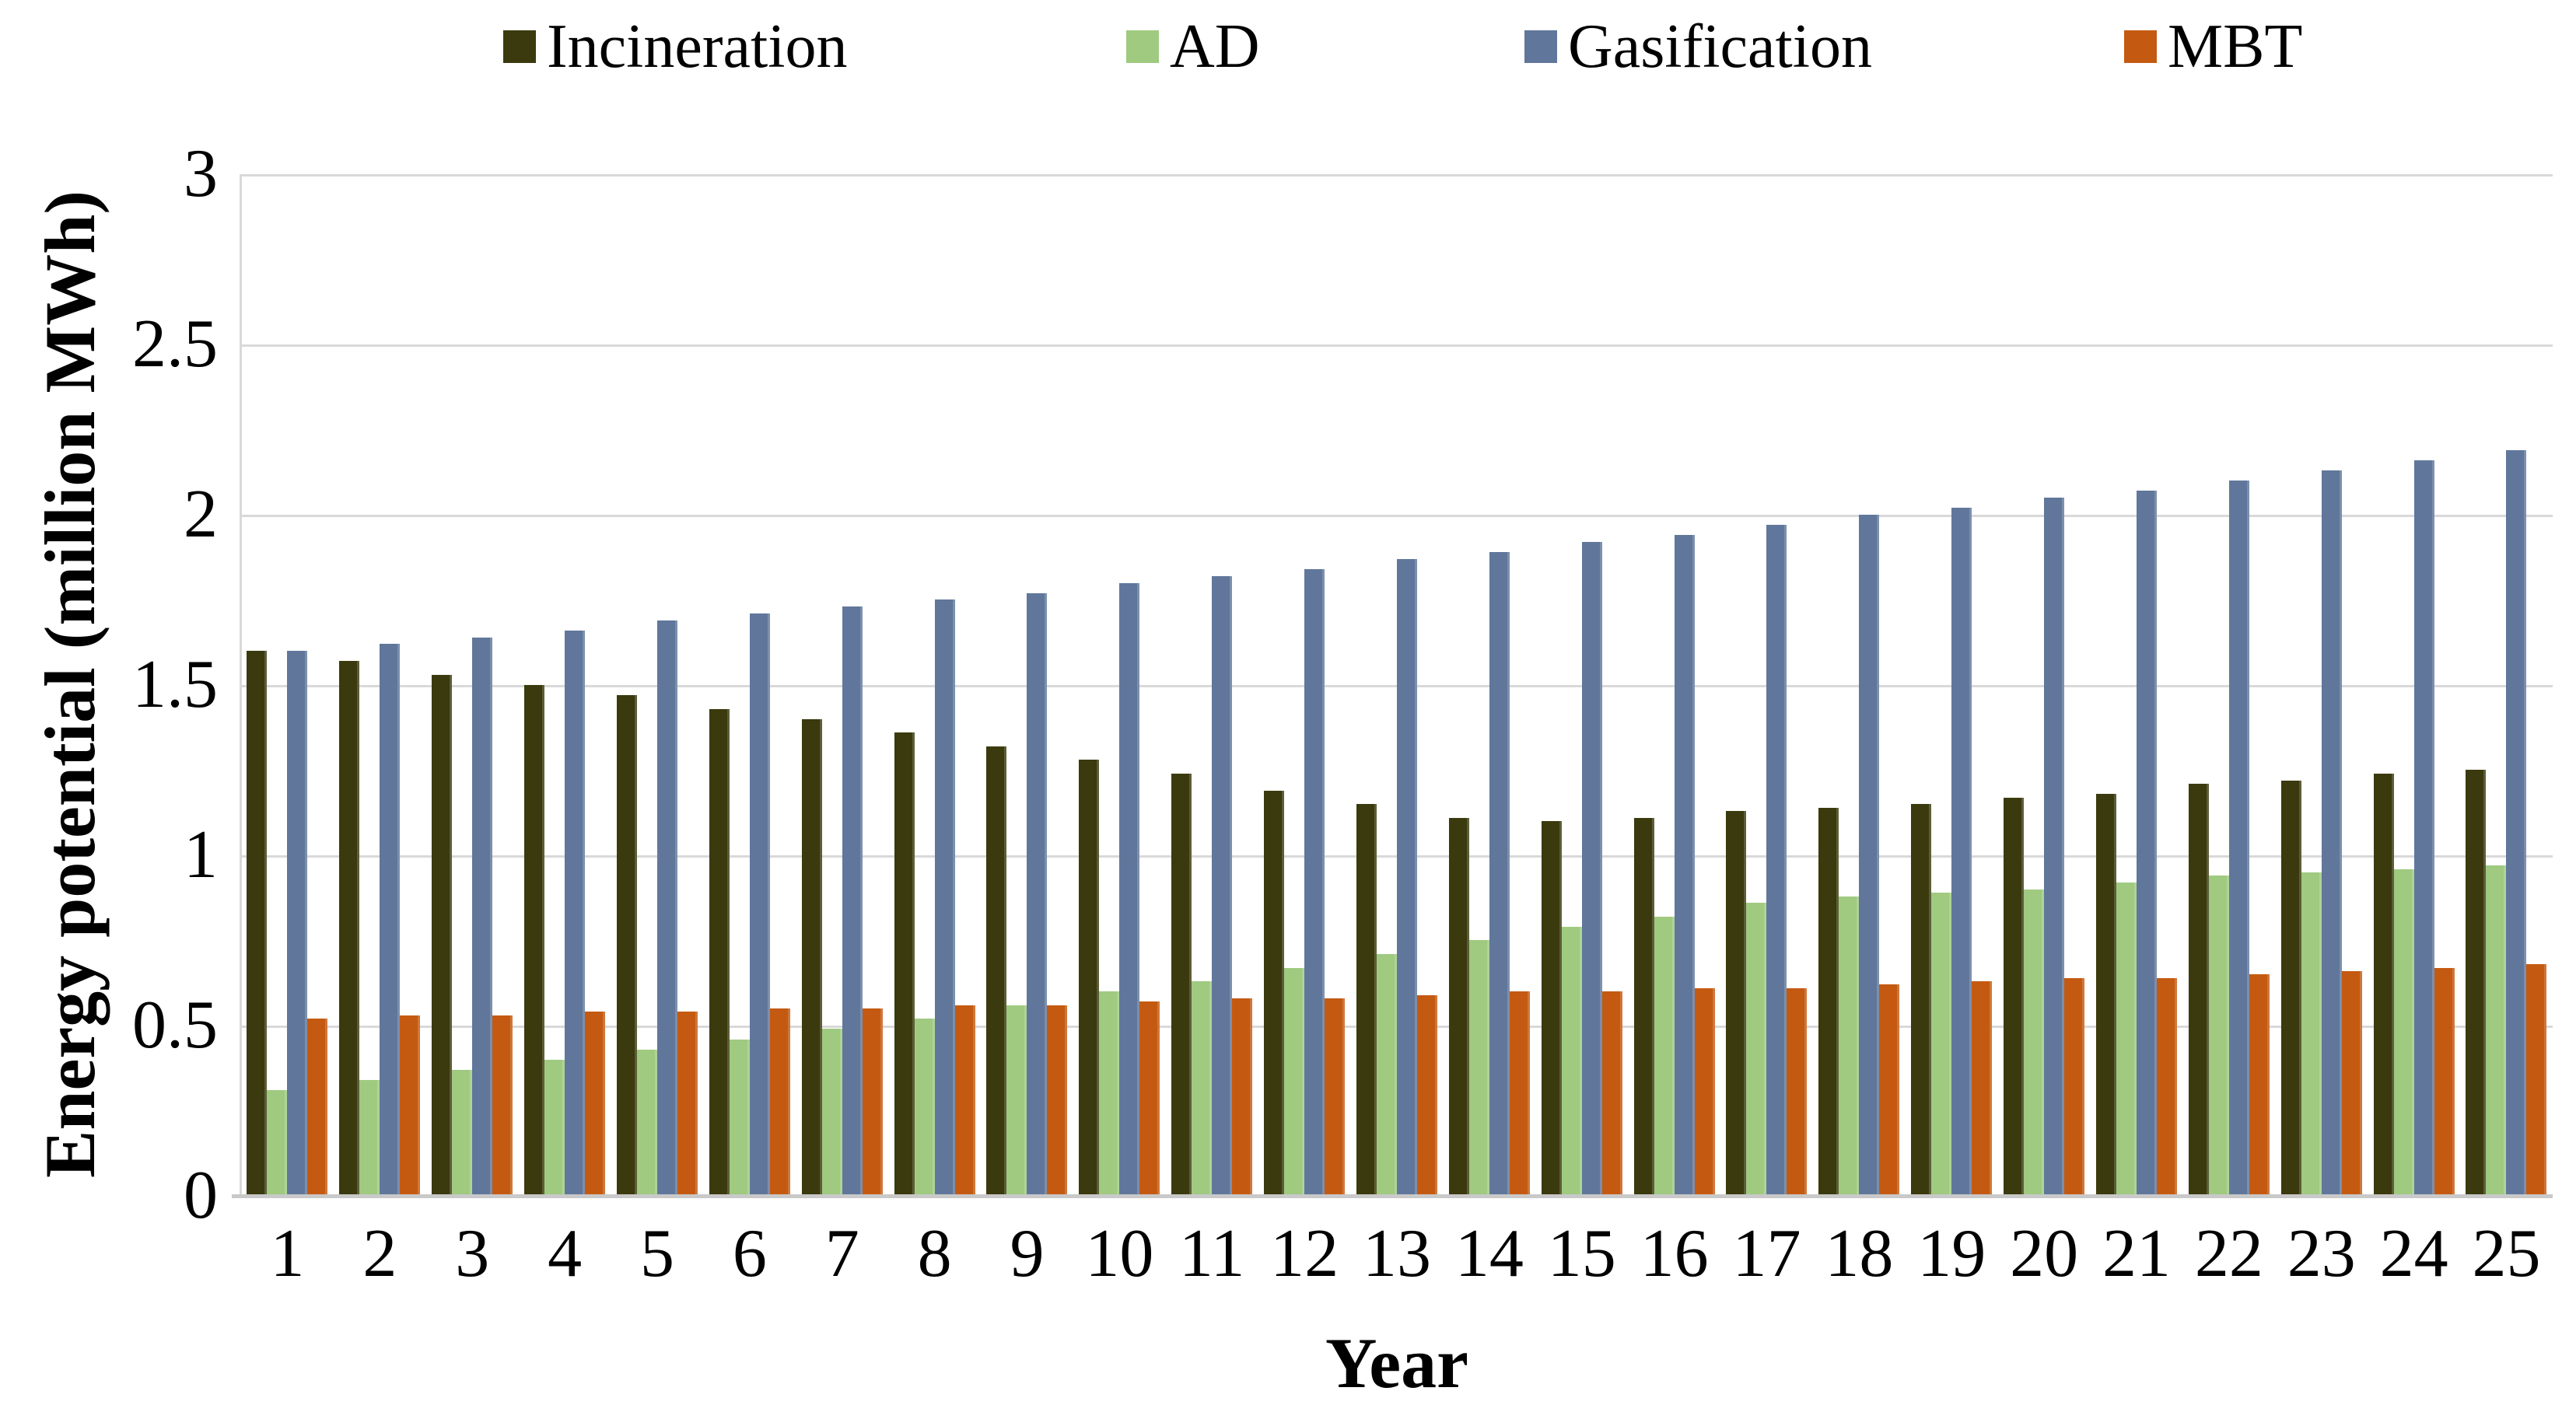  I want to click on x-tick-label: 1, so click(287, 1254).